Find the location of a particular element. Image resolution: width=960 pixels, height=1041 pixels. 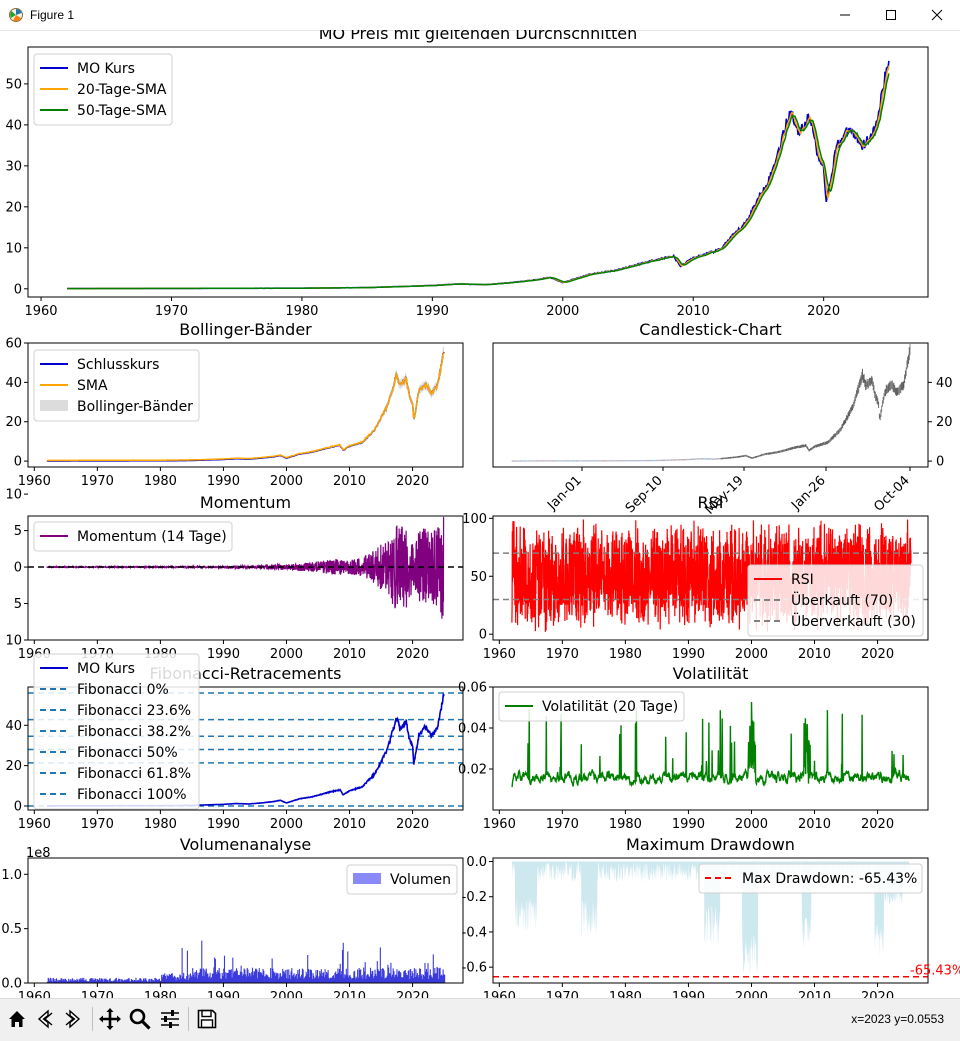

chart-title: Volatilität is located at coordinates (711, 673).